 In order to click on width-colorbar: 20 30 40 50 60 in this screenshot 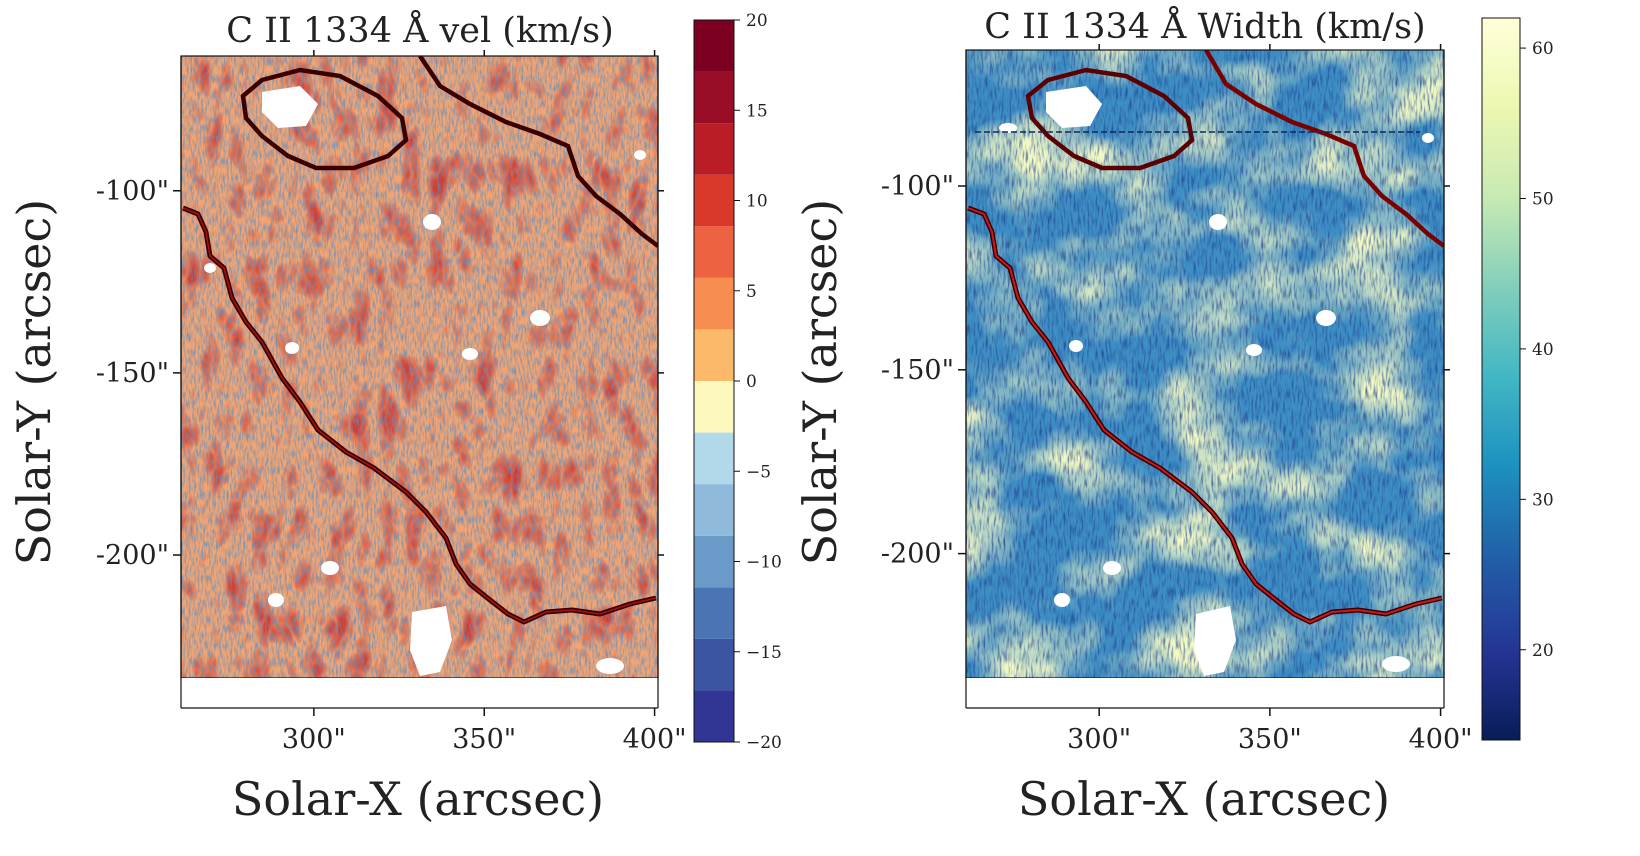, I will do `click(1517, 379)`.